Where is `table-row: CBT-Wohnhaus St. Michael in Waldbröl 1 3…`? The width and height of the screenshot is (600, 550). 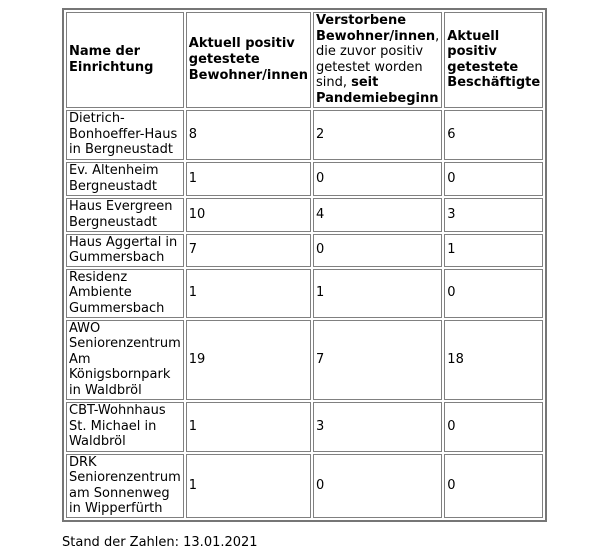 table-row: CBT-Wohnhaus St. Michael in Waldbröl 1 3… is located at coordinates (305, 426).